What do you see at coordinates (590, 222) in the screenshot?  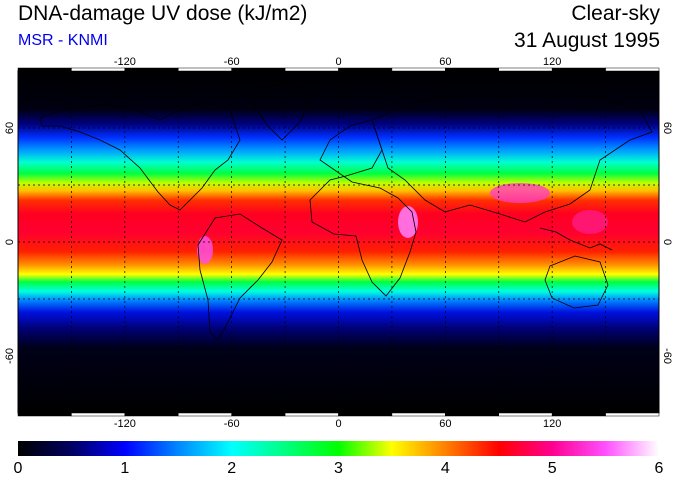 I see `west-pacific-hotspot` at bounding box center [590, 222].